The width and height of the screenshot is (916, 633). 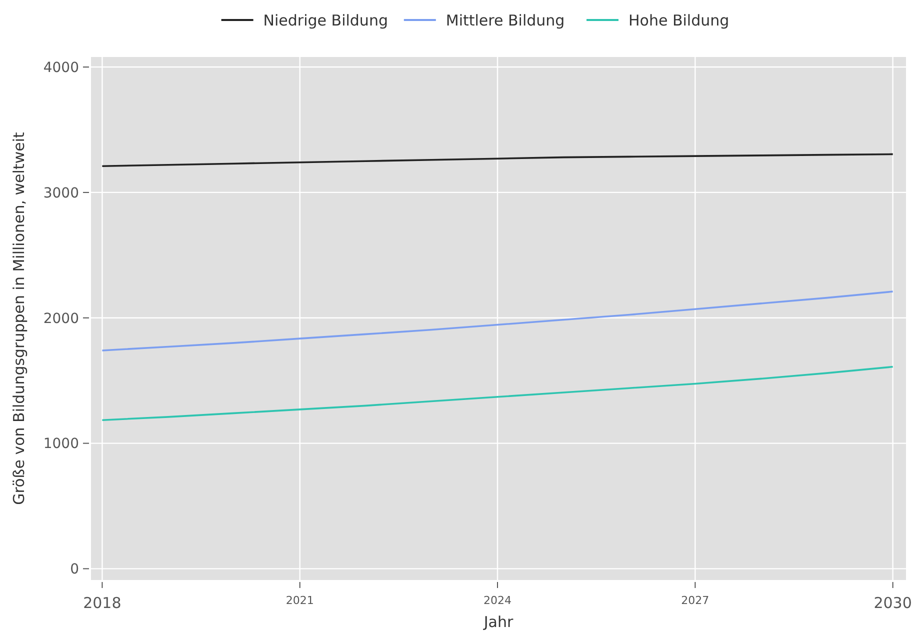 I want to click on legend-label: Mittlere Bildung, so click(x=505, y=20).